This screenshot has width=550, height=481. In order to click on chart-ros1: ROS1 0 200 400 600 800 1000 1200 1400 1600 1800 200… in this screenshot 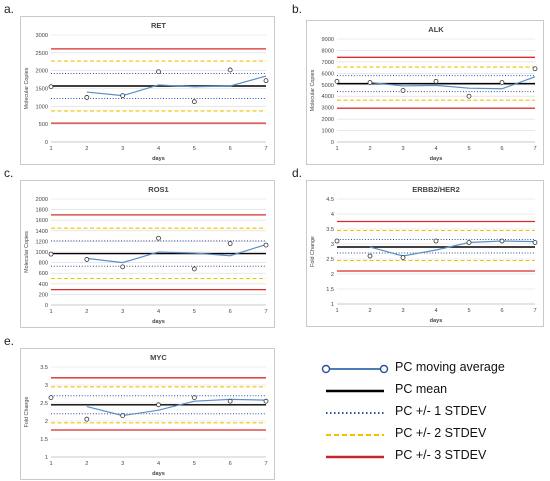, I will do `click(147, 254)`.